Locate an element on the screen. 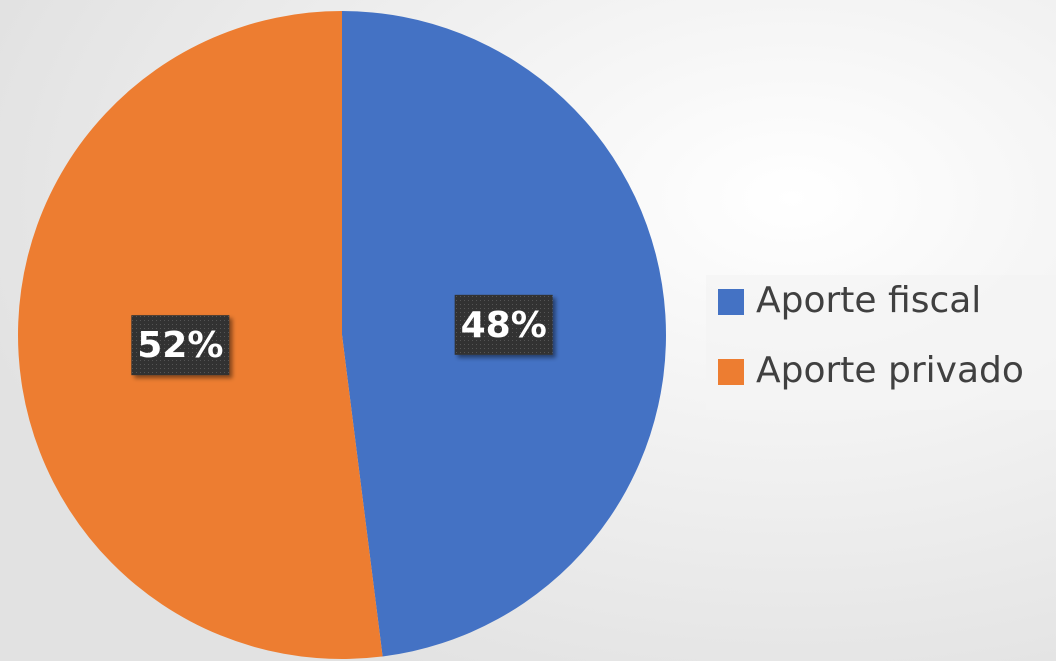 The image size is (1056, 661). legend-label: Aporte fiscal is located at coordinates (868, 300).